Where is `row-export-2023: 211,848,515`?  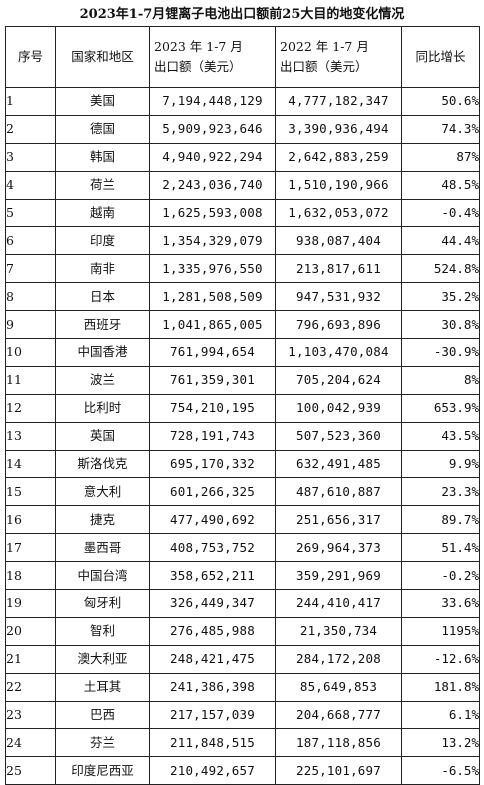 row-export-2023: 211,848,515 is located at coordinates (212, 743).